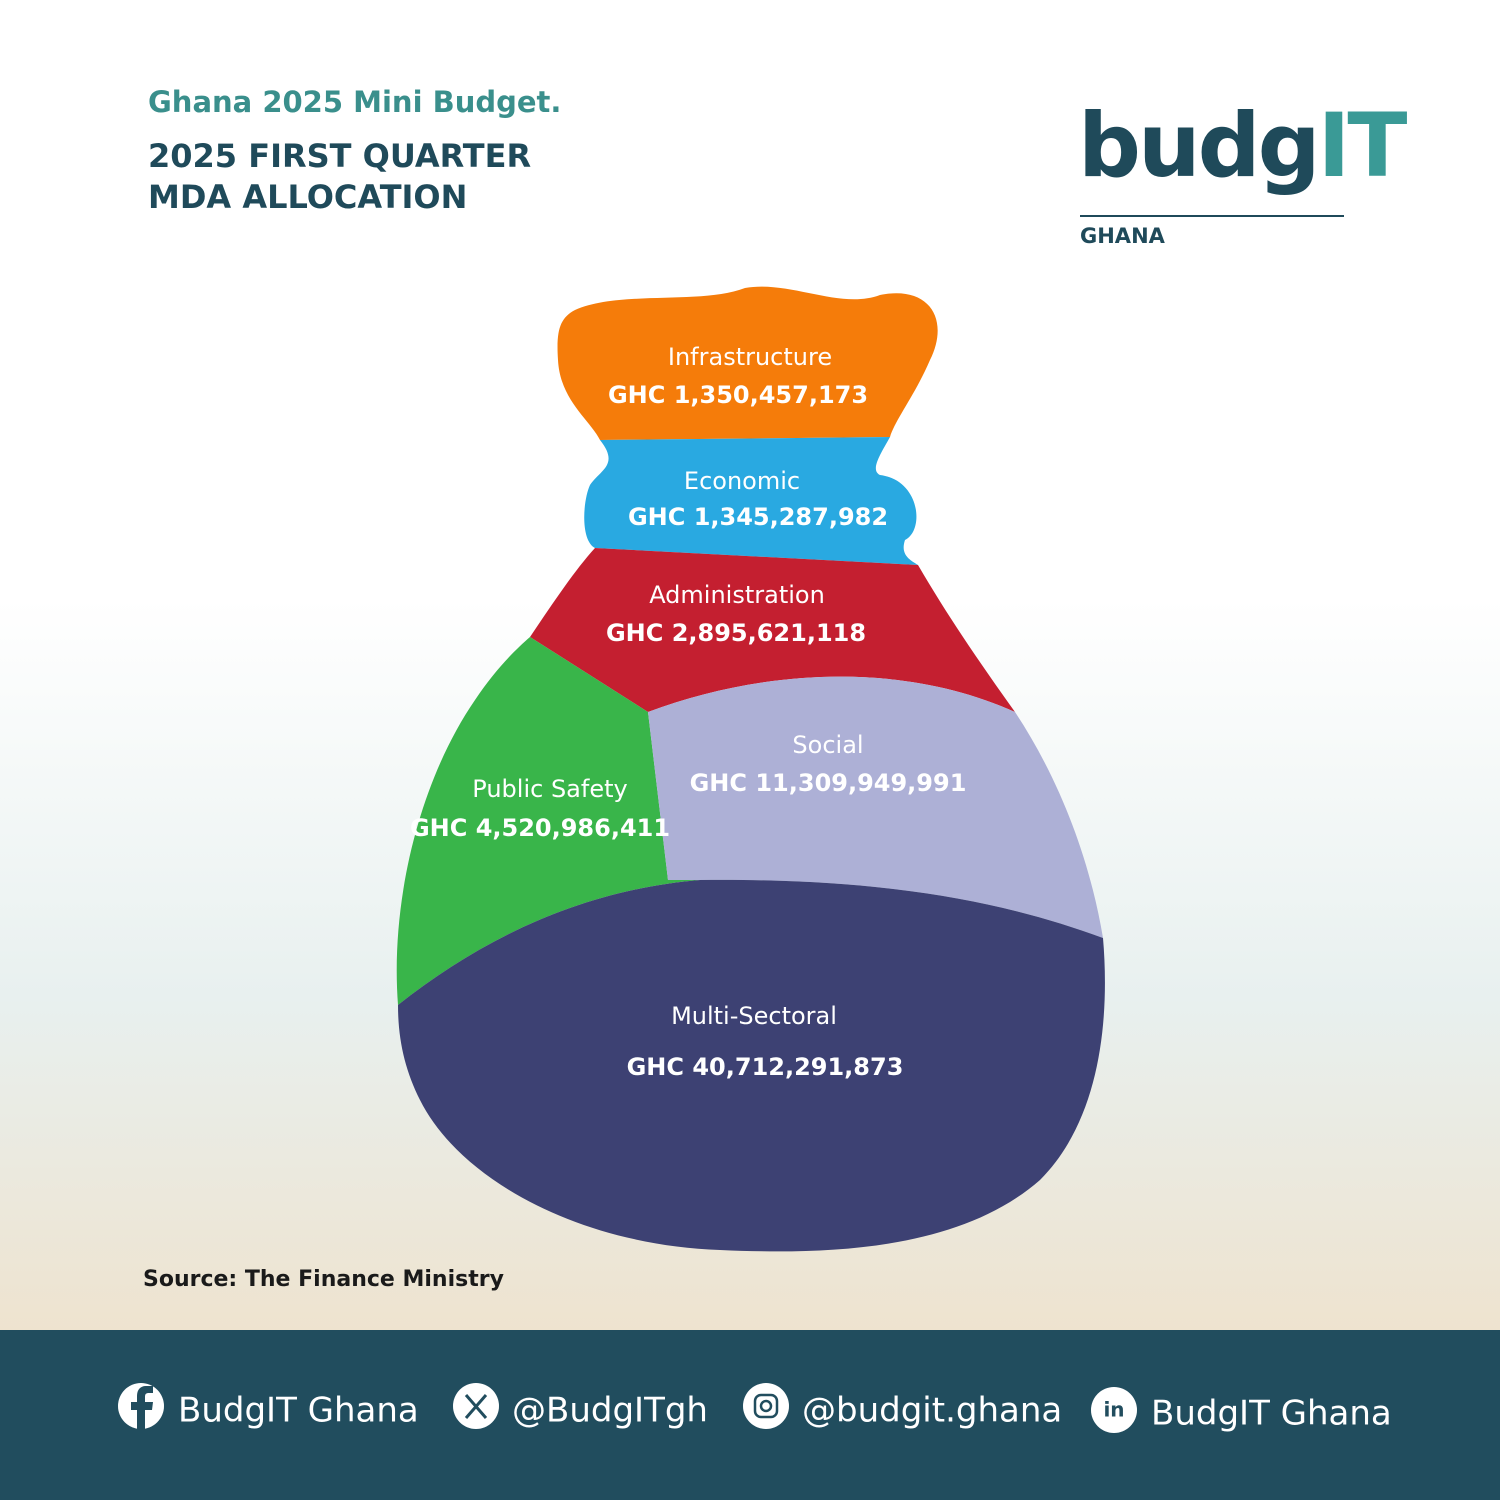 The height and width of the screenshot is (1504, 1500). What do you see at coordinates (354, 102) in the screenshot?
I see `subtitle: Ghana 2025 Mini Budget.` at bounding box center [354, 102].